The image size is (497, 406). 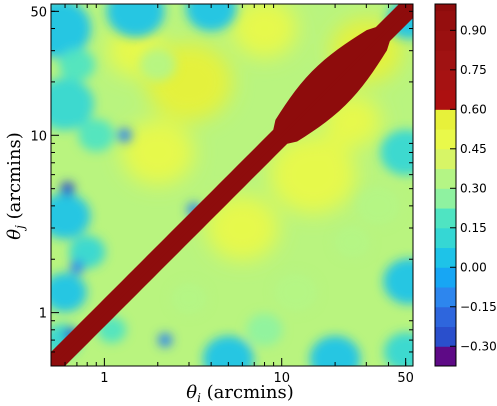 I want to click on colorbar-tick-label: 0.15, so click(x=473, y=228).